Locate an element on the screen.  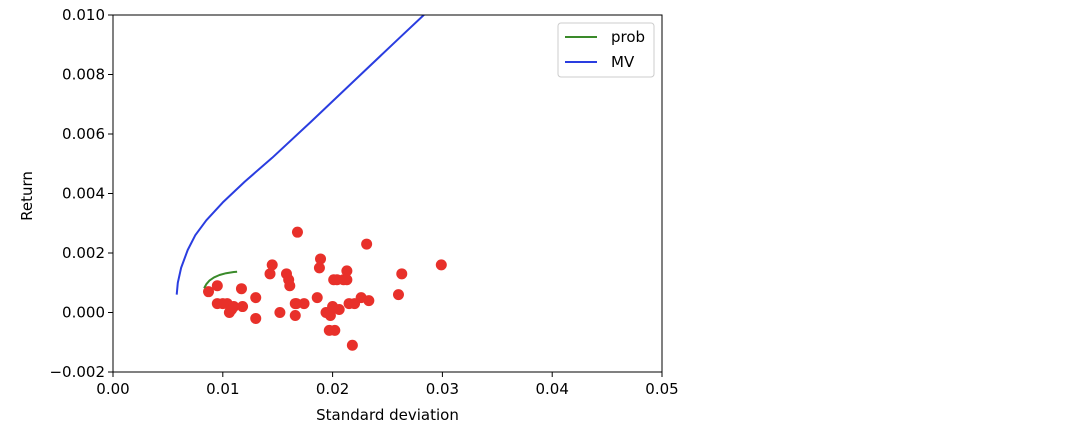
x-tick-label: 0.02 is located at coordinates (332, 389).